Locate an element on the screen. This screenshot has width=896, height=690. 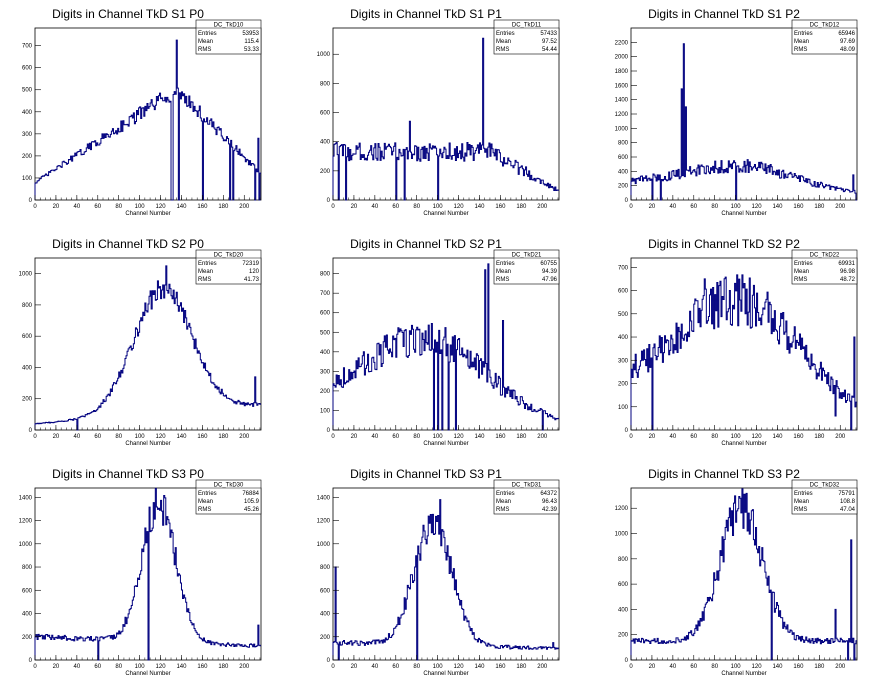
y-tick-label: 500 is located at coordinates (27, 91).